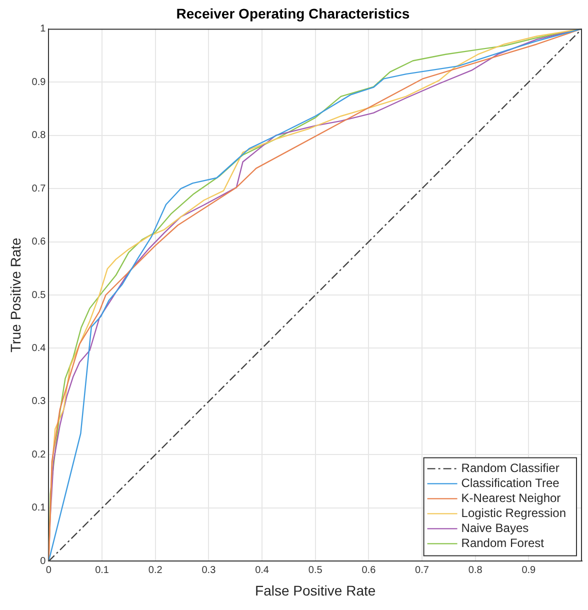 The width and height of the screenshot is (588, 610). Describe the element at coordinates (513, 513) in the screenshot. I see `legend-label: Logistic Regression` at that location.